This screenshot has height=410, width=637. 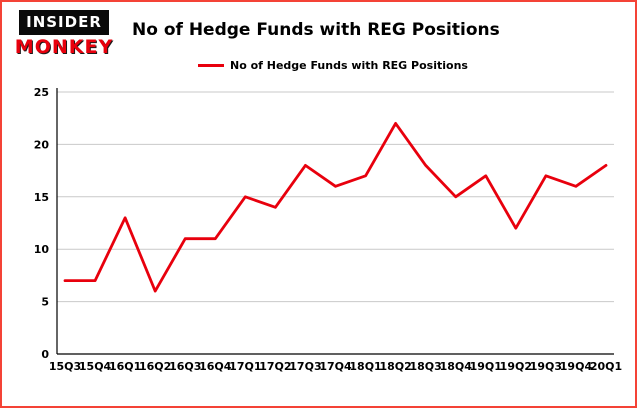 I want to click on y-axis-label: 10, so click(x=42, y=249).